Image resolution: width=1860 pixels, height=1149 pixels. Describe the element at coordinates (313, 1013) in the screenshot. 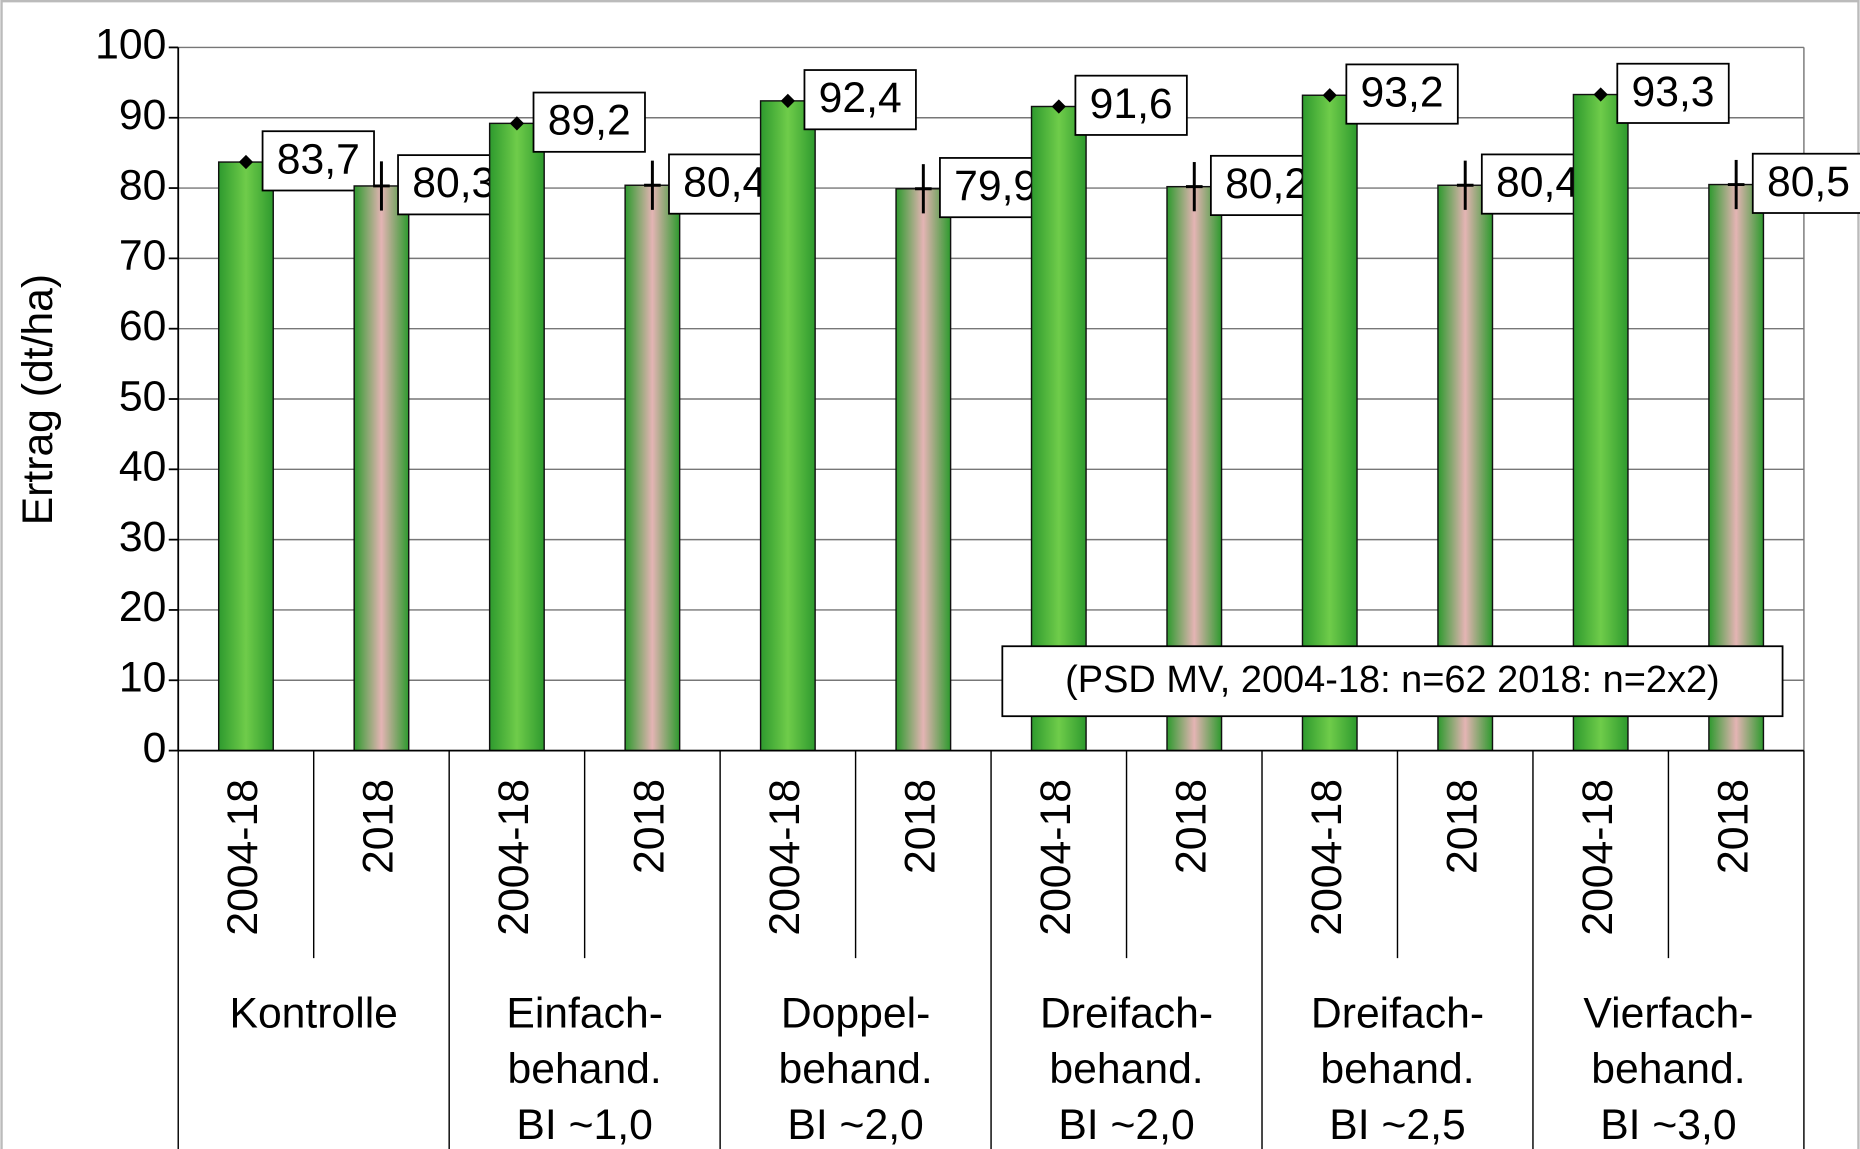

I see `group-label: Kontrolle` at that location.